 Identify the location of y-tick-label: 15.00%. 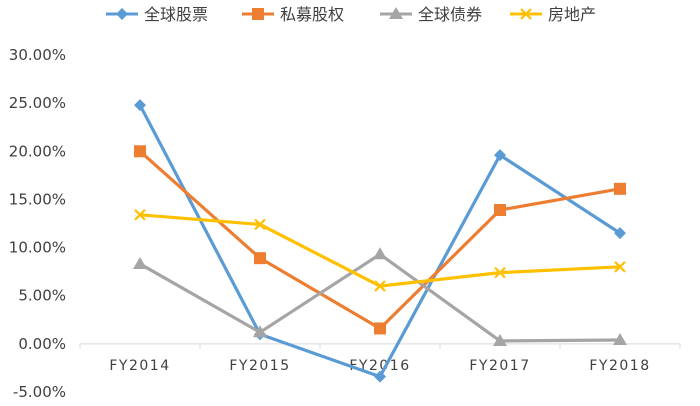
(37, 199).